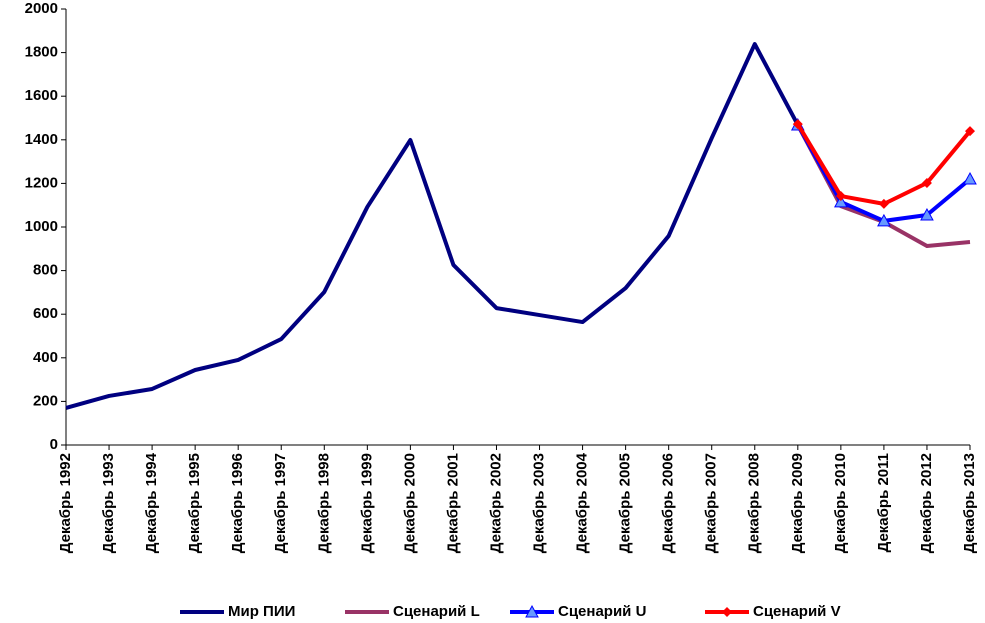 This screenshot has height=623, width=985. Describe the element at coordinates (41, 95) in the screenshot. I see `y-tick-label: 1600` at that location.